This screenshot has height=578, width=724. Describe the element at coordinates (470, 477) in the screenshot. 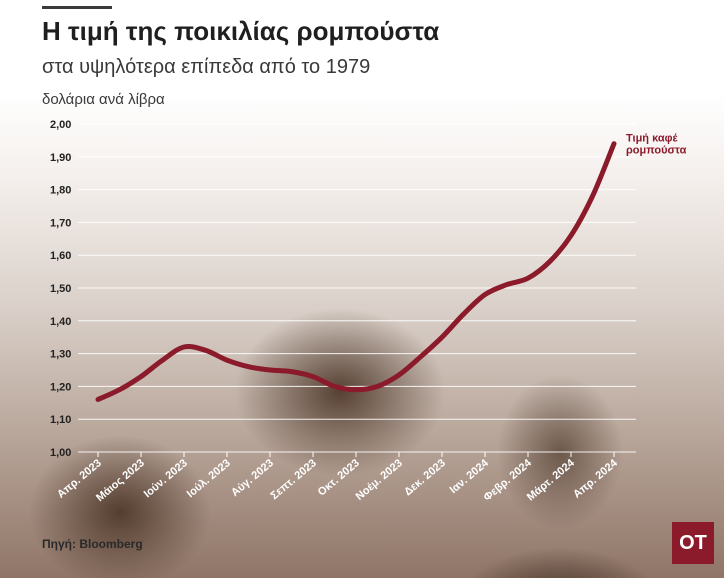

I see `x-tick-label: Ιαν. 2024` at that location.